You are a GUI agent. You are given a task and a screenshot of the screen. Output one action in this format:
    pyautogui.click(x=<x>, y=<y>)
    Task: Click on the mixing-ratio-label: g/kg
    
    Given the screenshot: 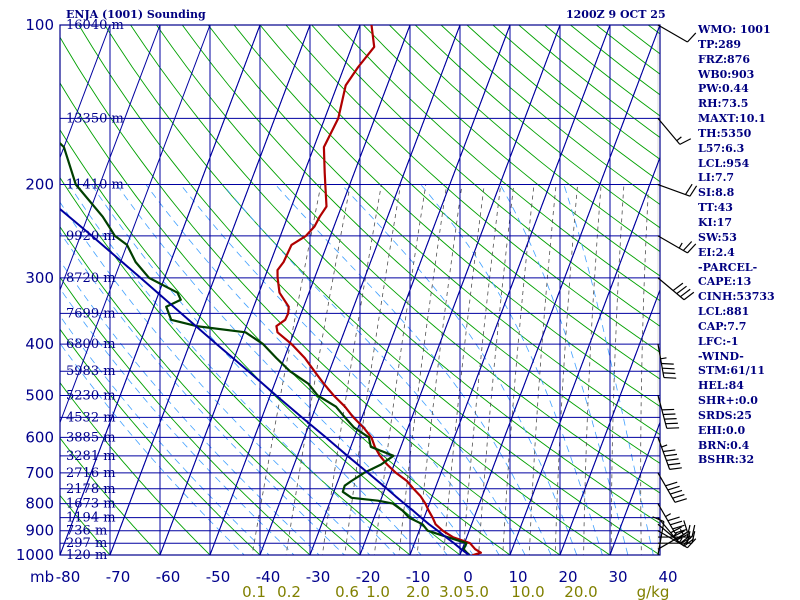 What is the action you would take?
    pyautogui.click(x=653, y=591)
    